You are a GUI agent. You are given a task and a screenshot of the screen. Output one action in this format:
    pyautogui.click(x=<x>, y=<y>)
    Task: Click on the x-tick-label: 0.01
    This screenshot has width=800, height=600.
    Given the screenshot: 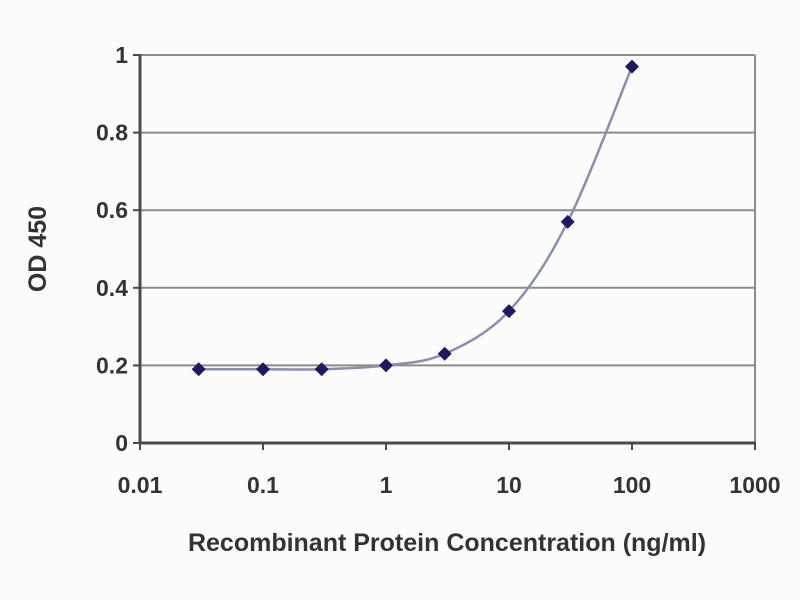 What is the action you would take?
    pyautogui.click(x=140, y=485)
    